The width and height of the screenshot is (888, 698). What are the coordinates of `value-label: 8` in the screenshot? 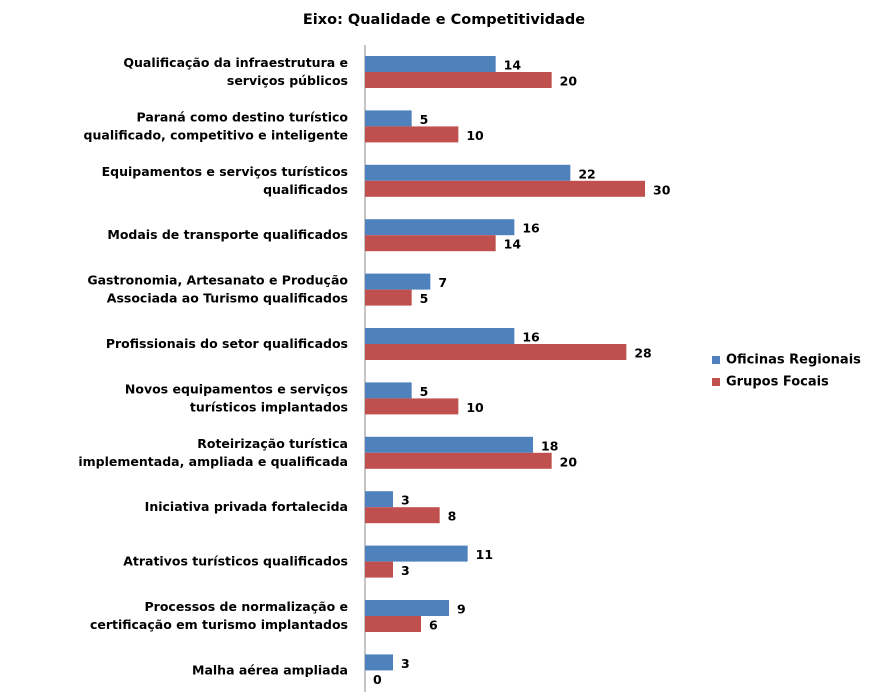 It's located at (452, 516).